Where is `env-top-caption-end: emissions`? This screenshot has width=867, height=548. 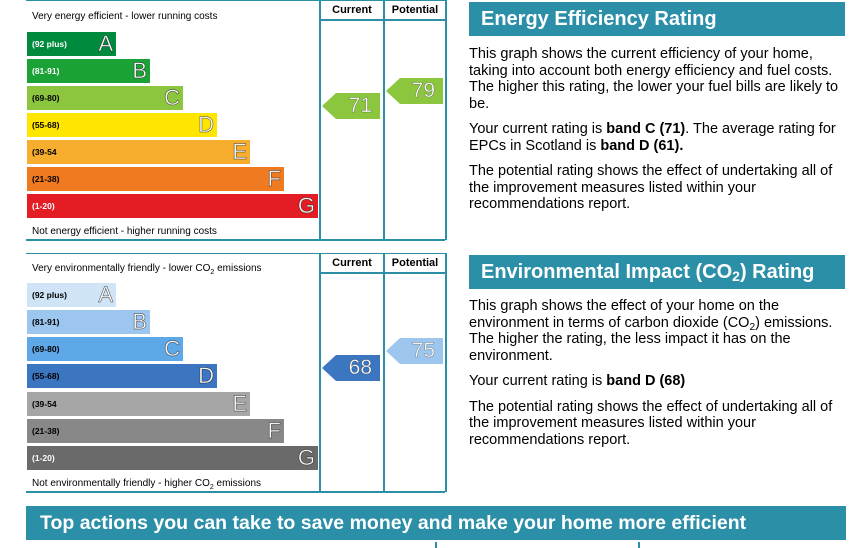
env-top-caption-end: emissions is located at coordinates (238, 268).